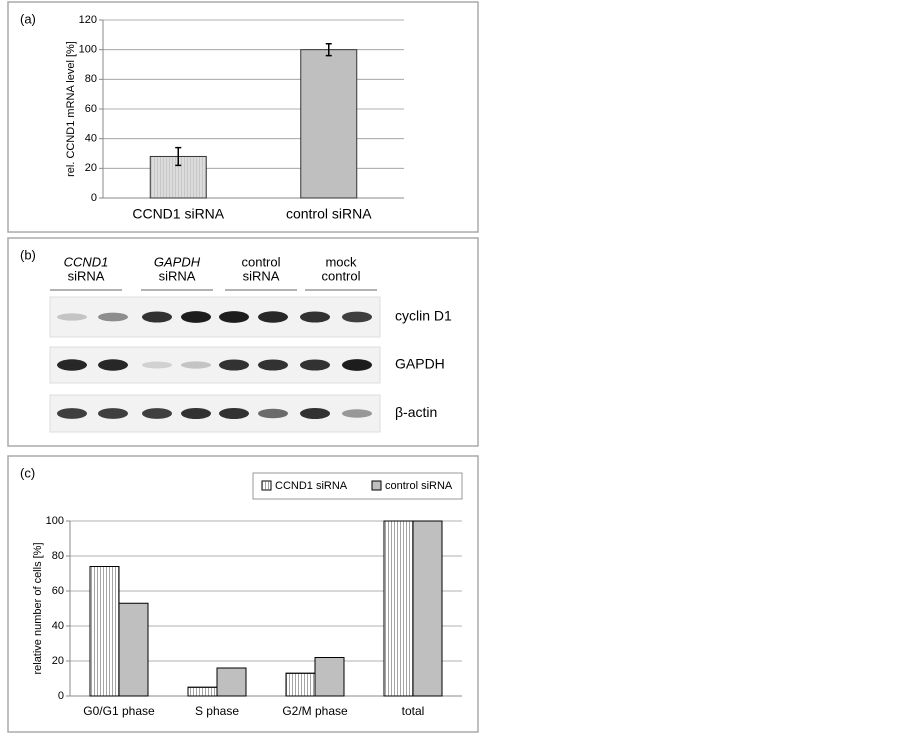 The image size is (903, 741). What do you see at coordinates (266, 485) in the screenshot?
I see `legend-swatch-texture` at bounding box center [266, 485].